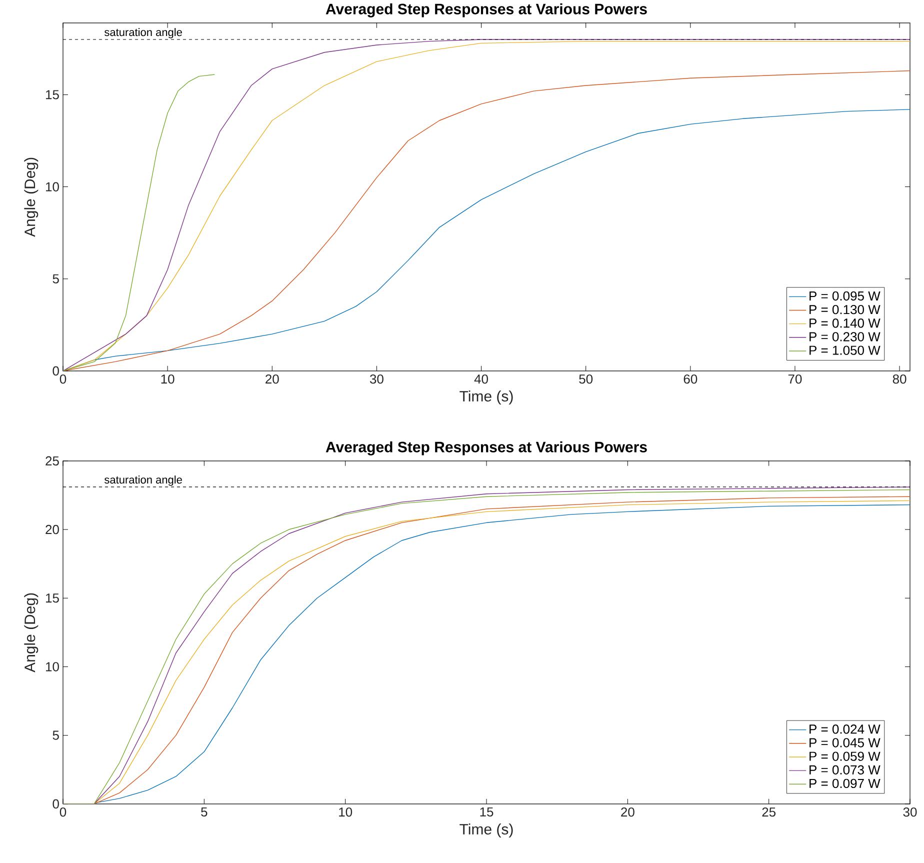 This screenshot has height=863, width=924. What do you see at coordinates (769, 812) in the screenshot?
I see `x-tick-label: 25` at bounding box center [769, 812].